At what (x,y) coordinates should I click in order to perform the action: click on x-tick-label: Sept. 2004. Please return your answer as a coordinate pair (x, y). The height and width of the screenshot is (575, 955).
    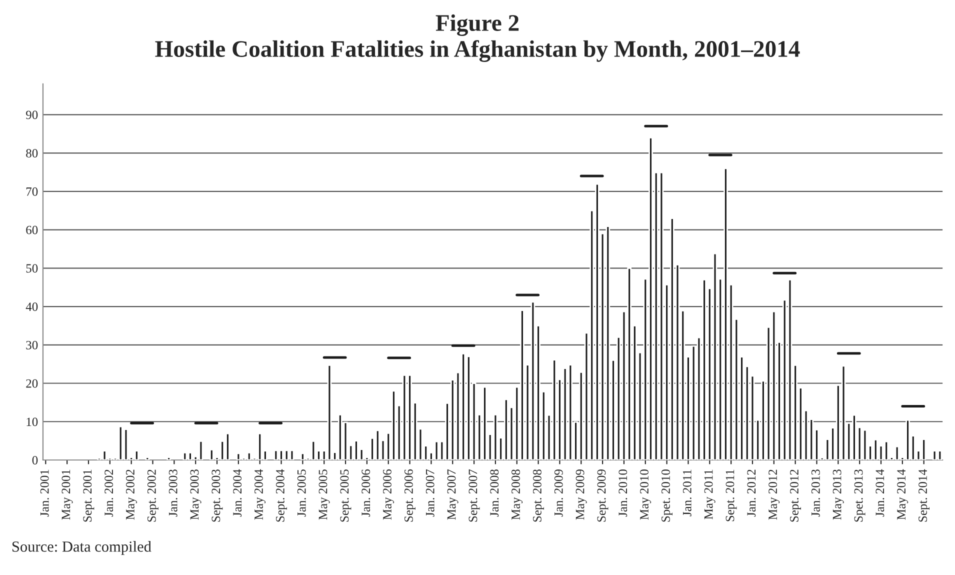
    Looking at the image, I should click on (281, 495).